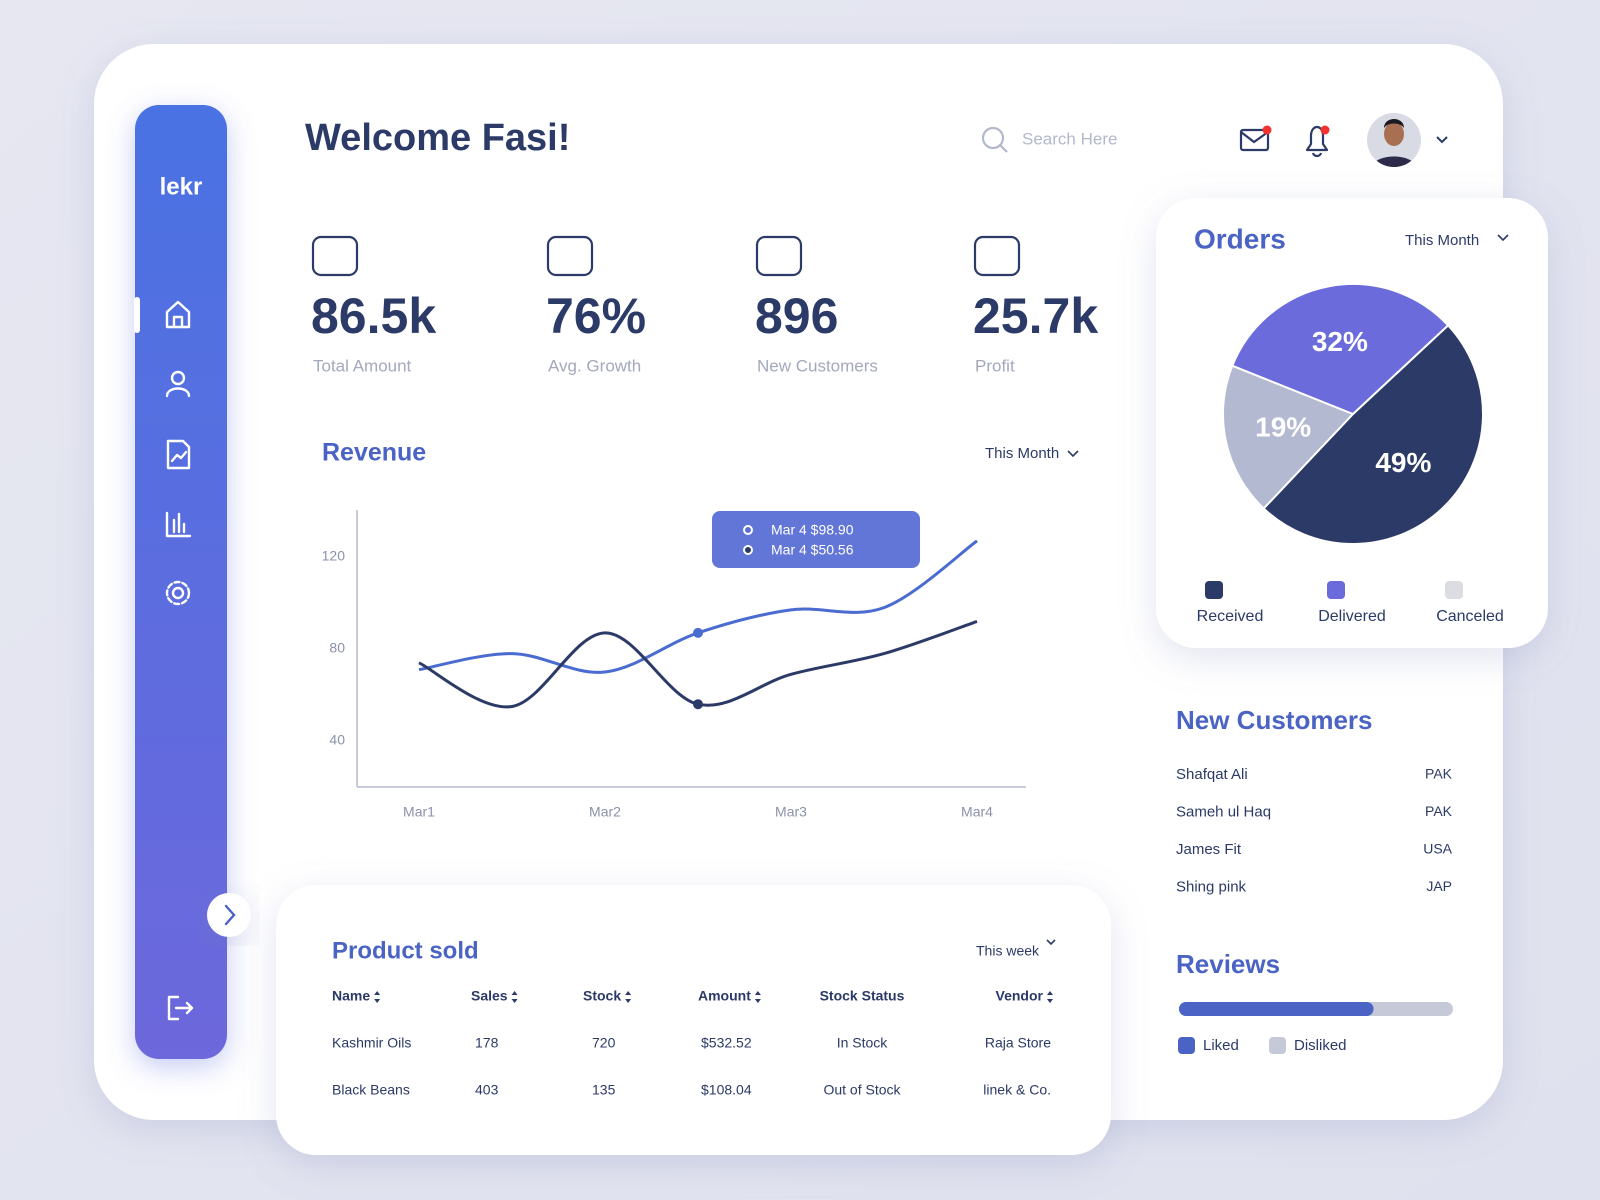  Describe the element at coordinates (178, 593) in the screenshot. I see `settings-icon` at that location.